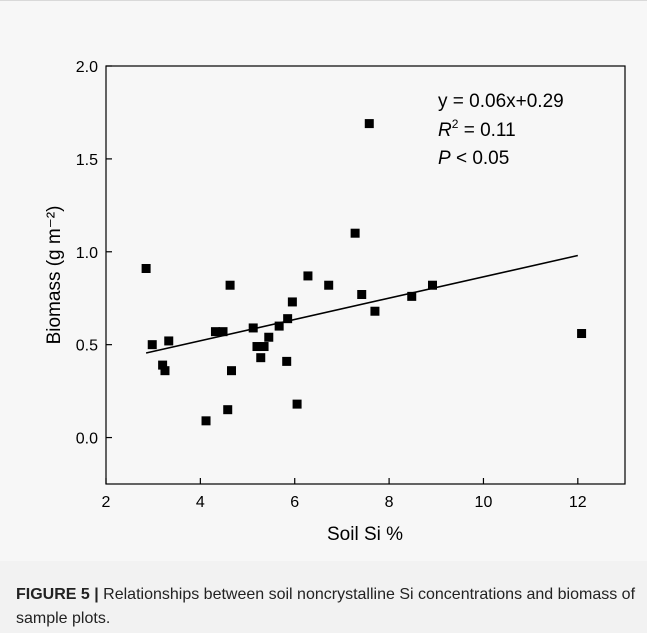 The image size is (647, 633). Describe the element at coordinates (294, 502) in the screenshot. I see `x-tick-label: 6` at that location.